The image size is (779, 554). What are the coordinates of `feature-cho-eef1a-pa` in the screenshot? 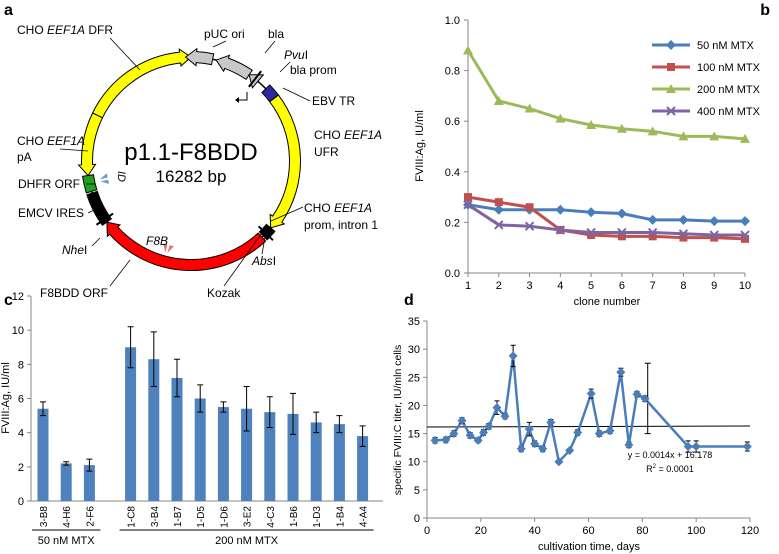 It's located at (90, 144).